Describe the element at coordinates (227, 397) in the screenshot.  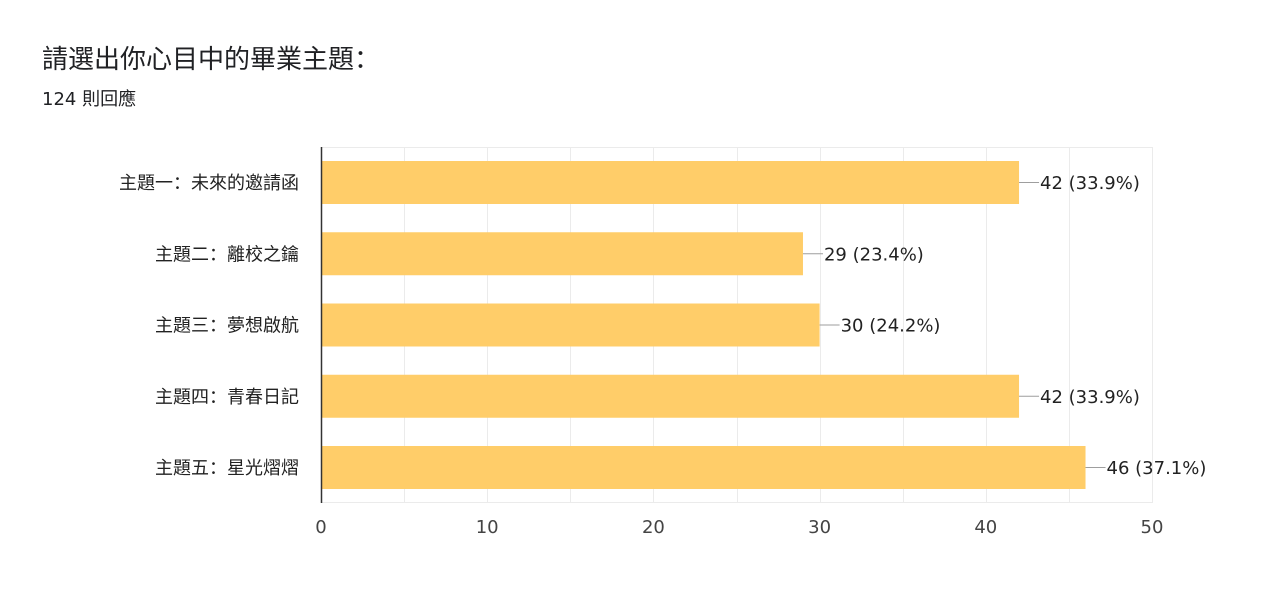
I see `category-label: 主題四：青春日記` at that location.